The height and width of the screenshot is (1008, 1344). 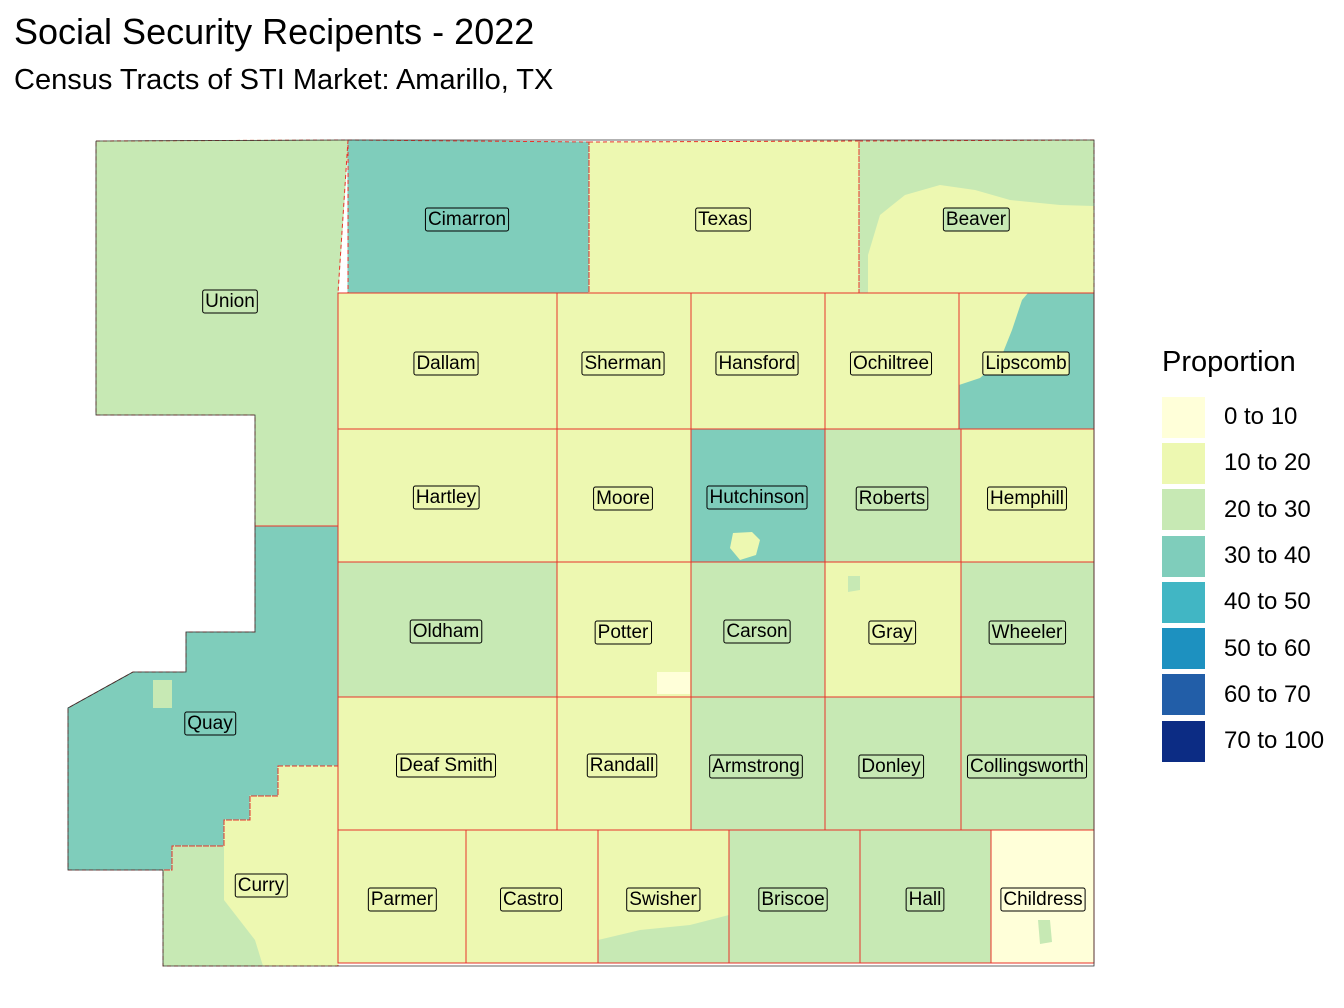 I want to click on county-label-text: Ochiltree, so click(x=891, y=363).